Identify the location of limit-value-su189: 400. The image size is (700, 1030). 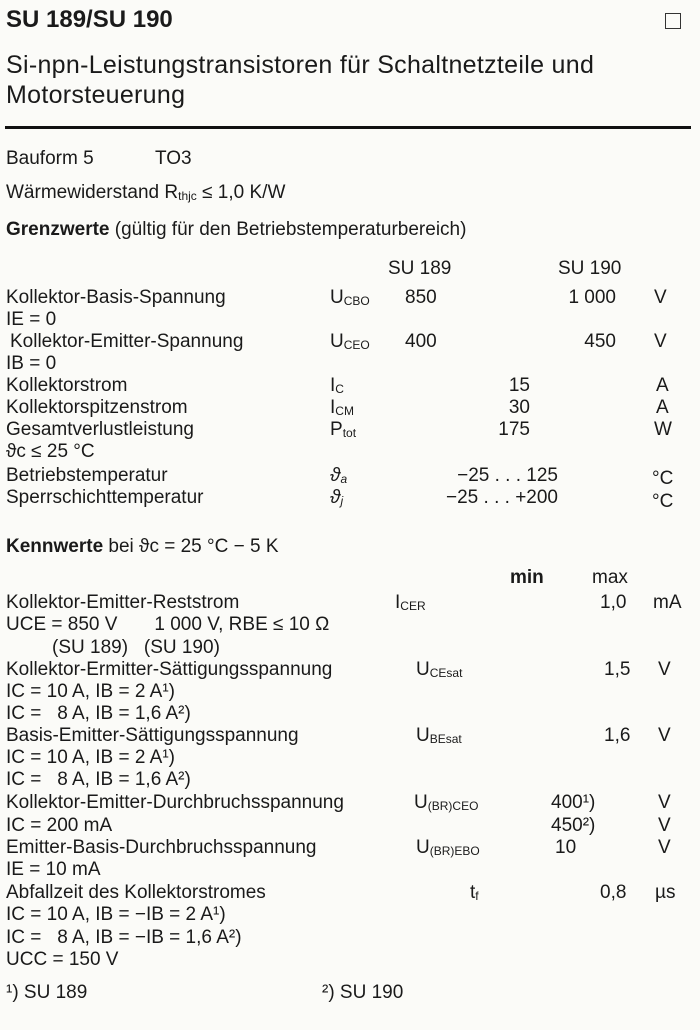
(421, 341).